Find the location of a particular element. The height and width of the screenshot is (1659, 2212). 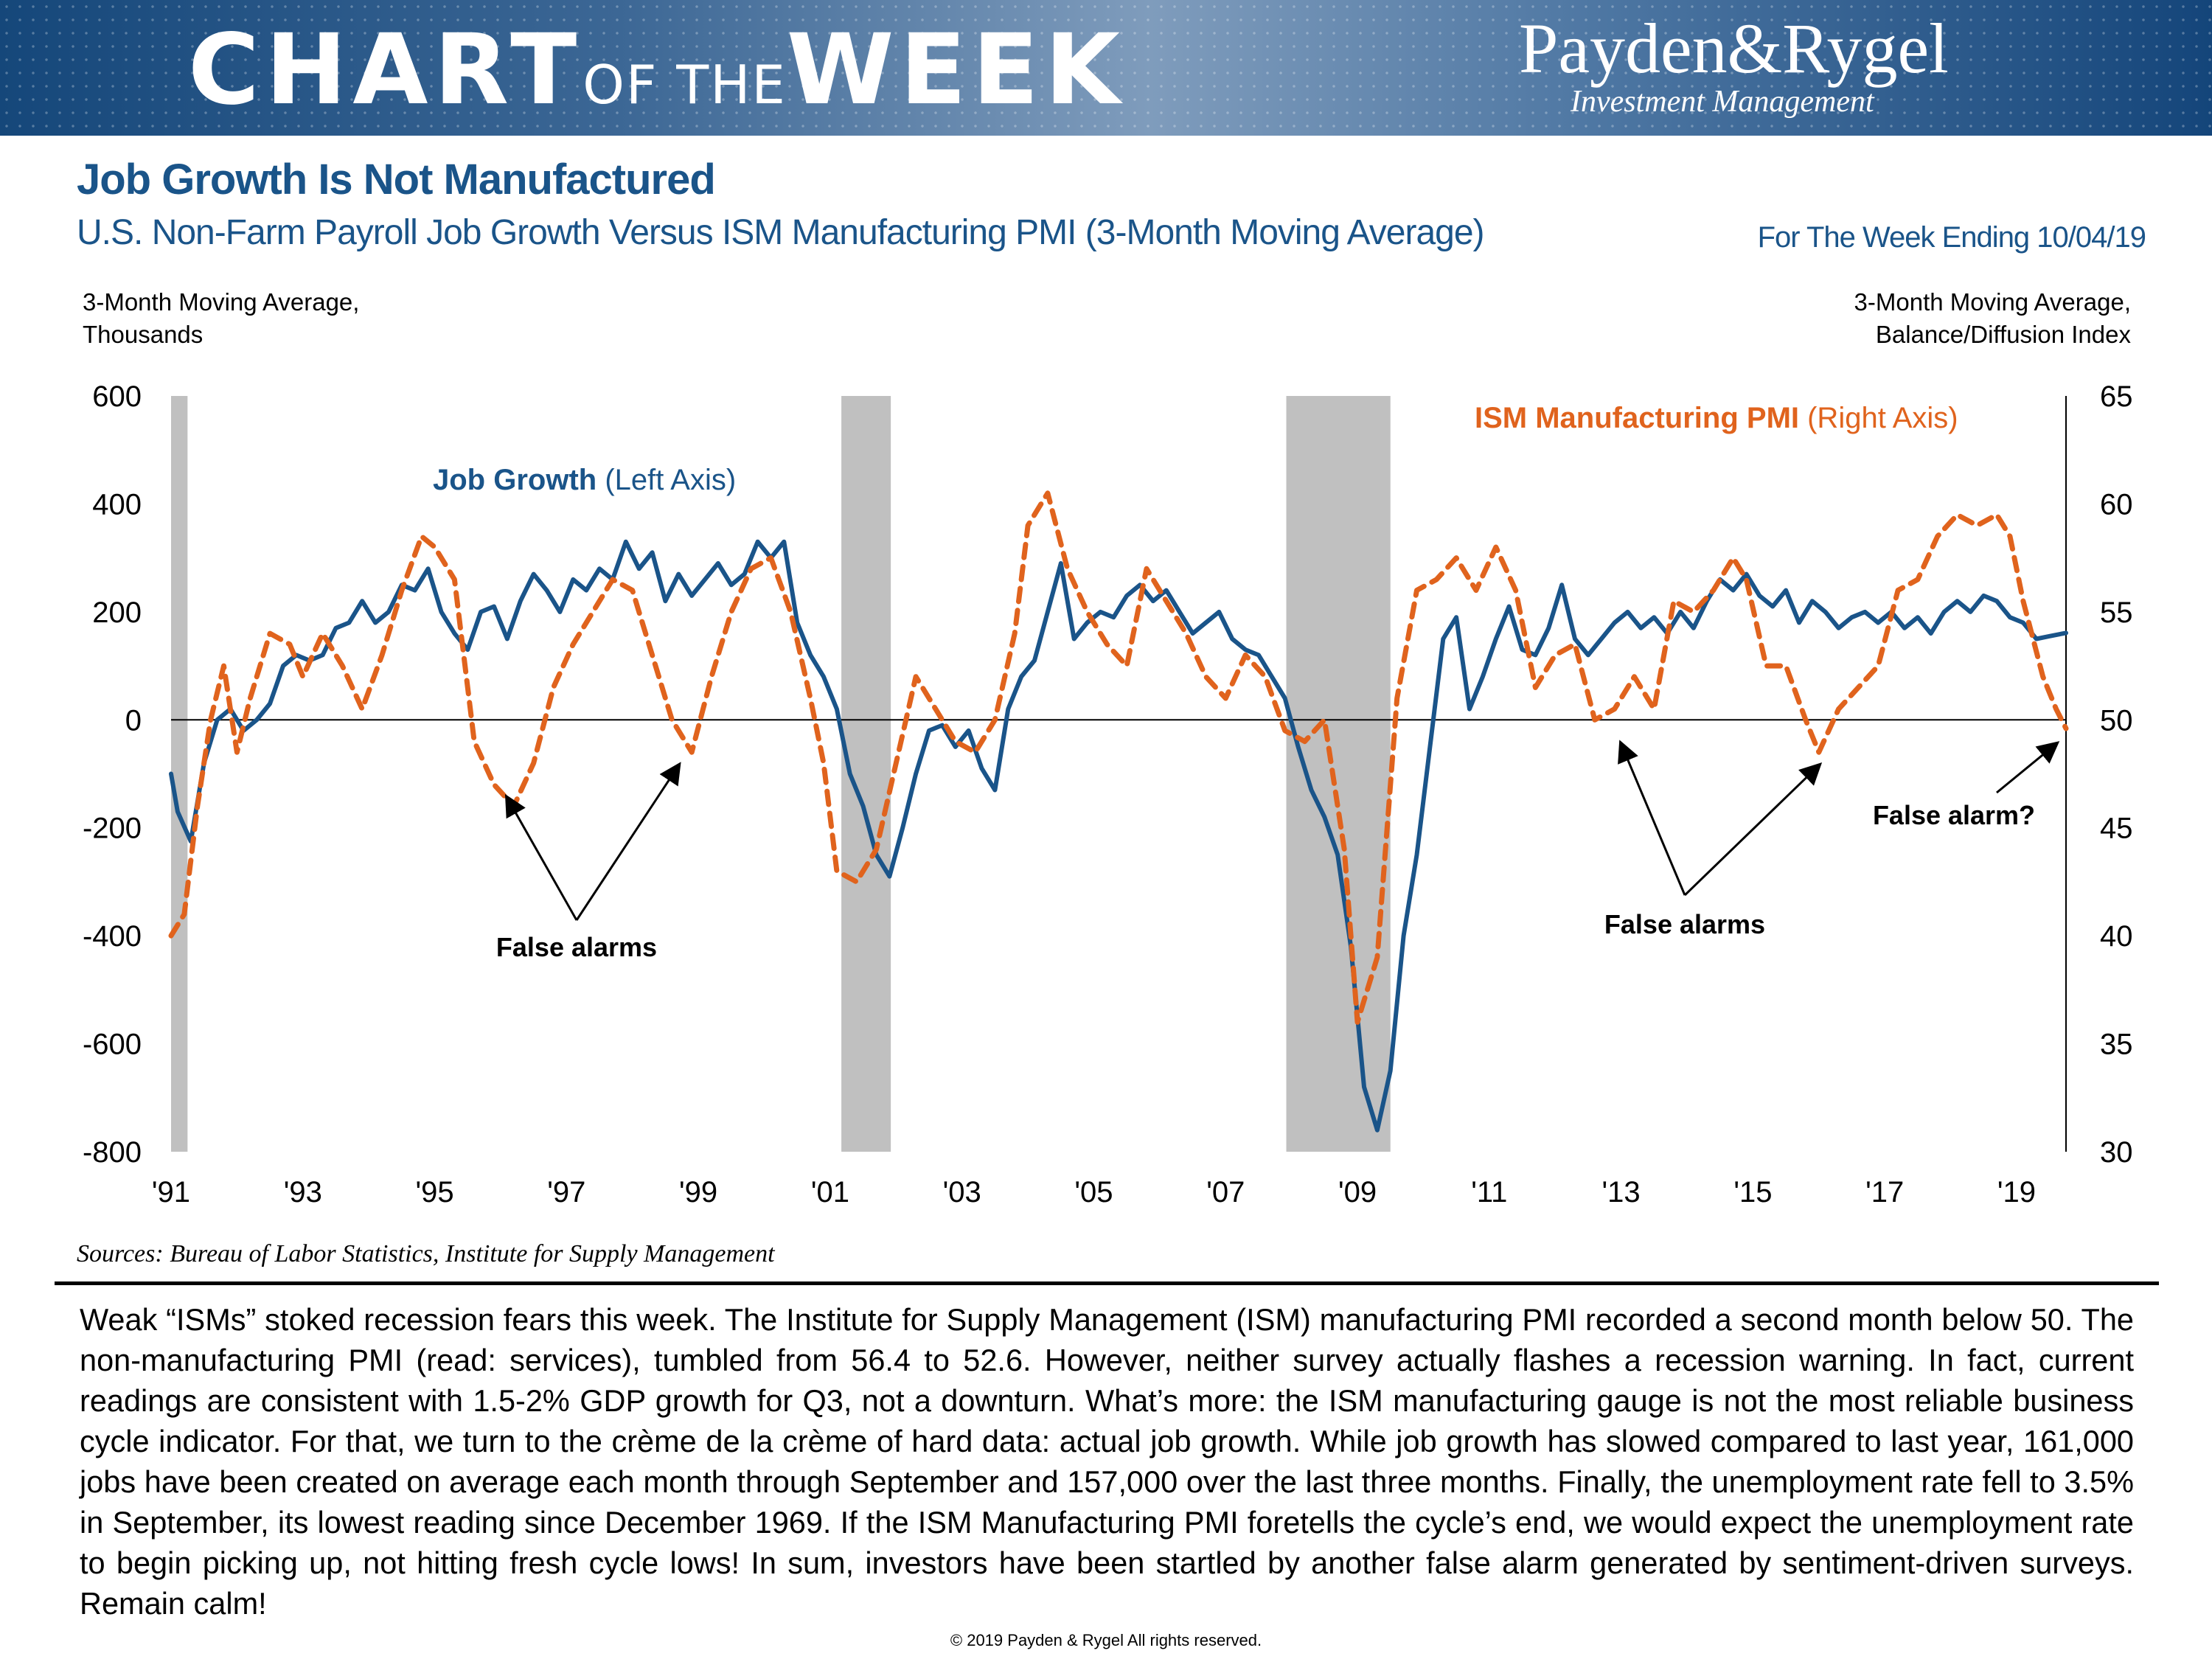

right-tick-label: 40 is located at coordinates (2116, 936).